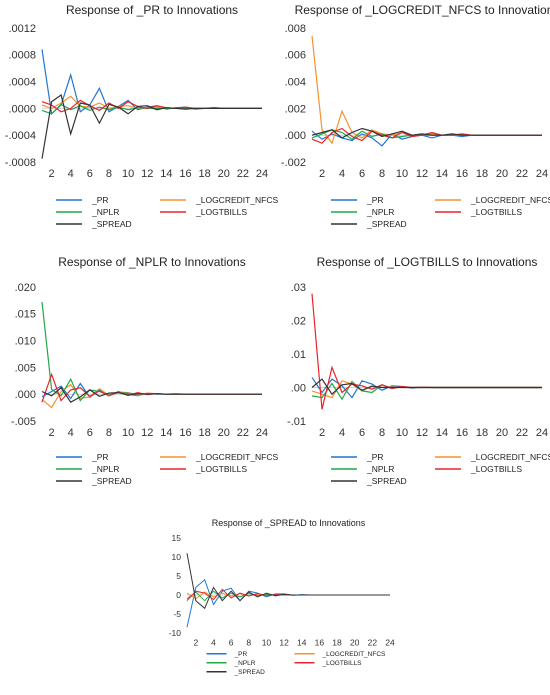 This screenshot has height=695, width=550. What do you see at coordinates (288, 603) in the screenshot?
I see `series-line-pr` at bounding box center [288, 603].